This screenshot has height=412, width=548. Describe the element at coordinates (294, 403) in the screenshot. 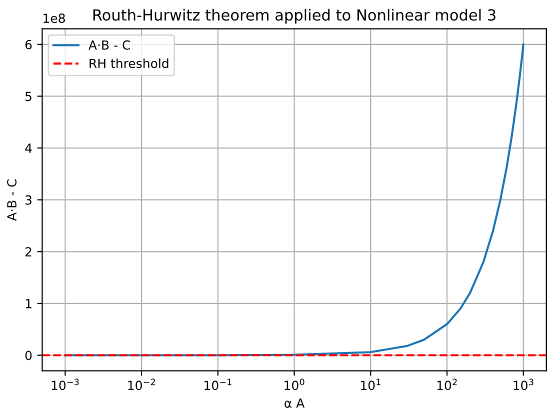

I see `x-axis-title: α A` at that location.